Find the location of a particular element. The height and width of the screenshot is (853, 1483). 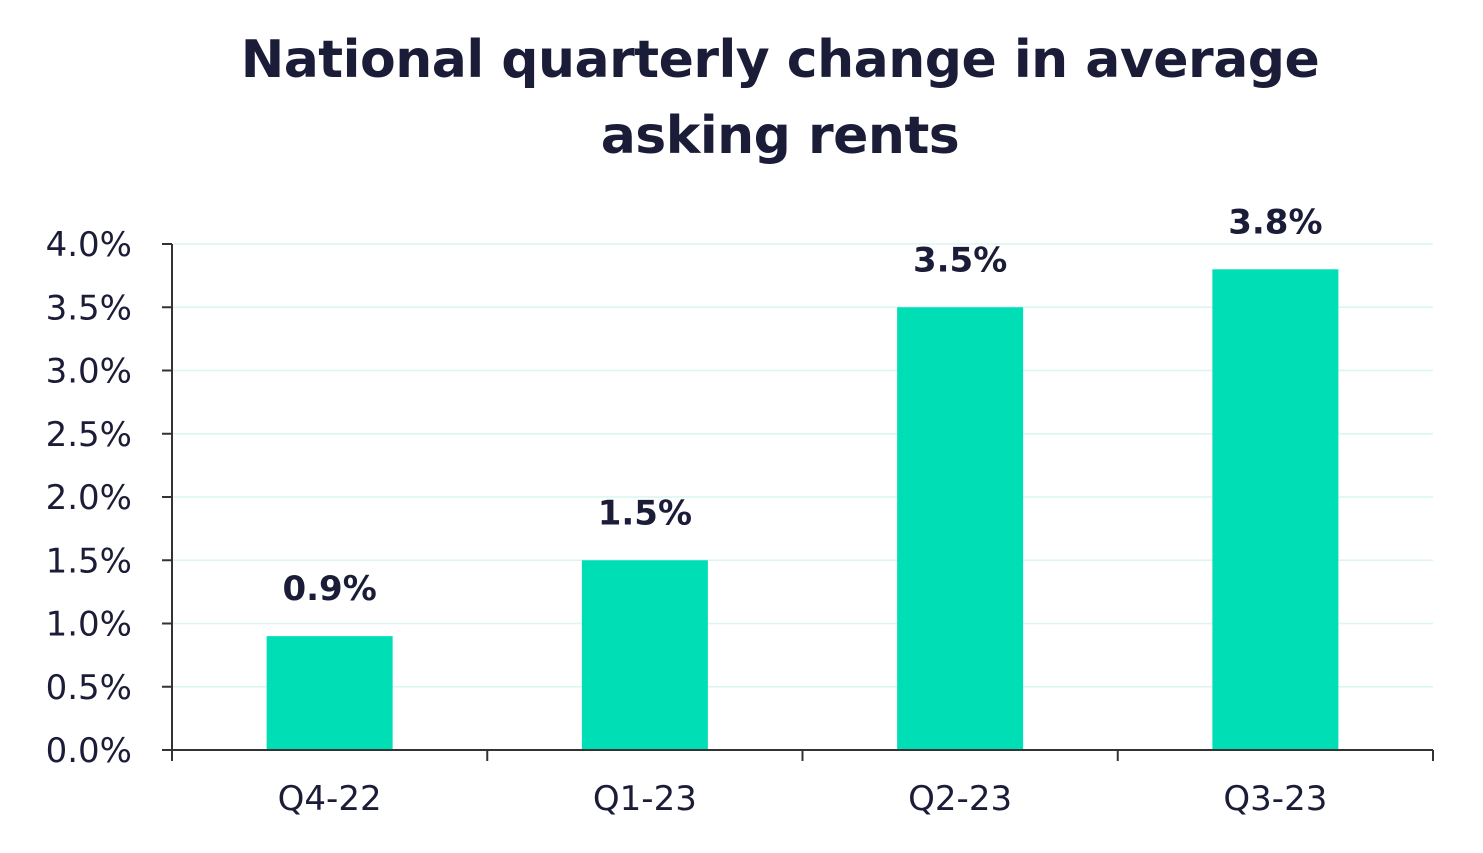

y-tick-label: 3.0% is located at coordinates (89, 372).